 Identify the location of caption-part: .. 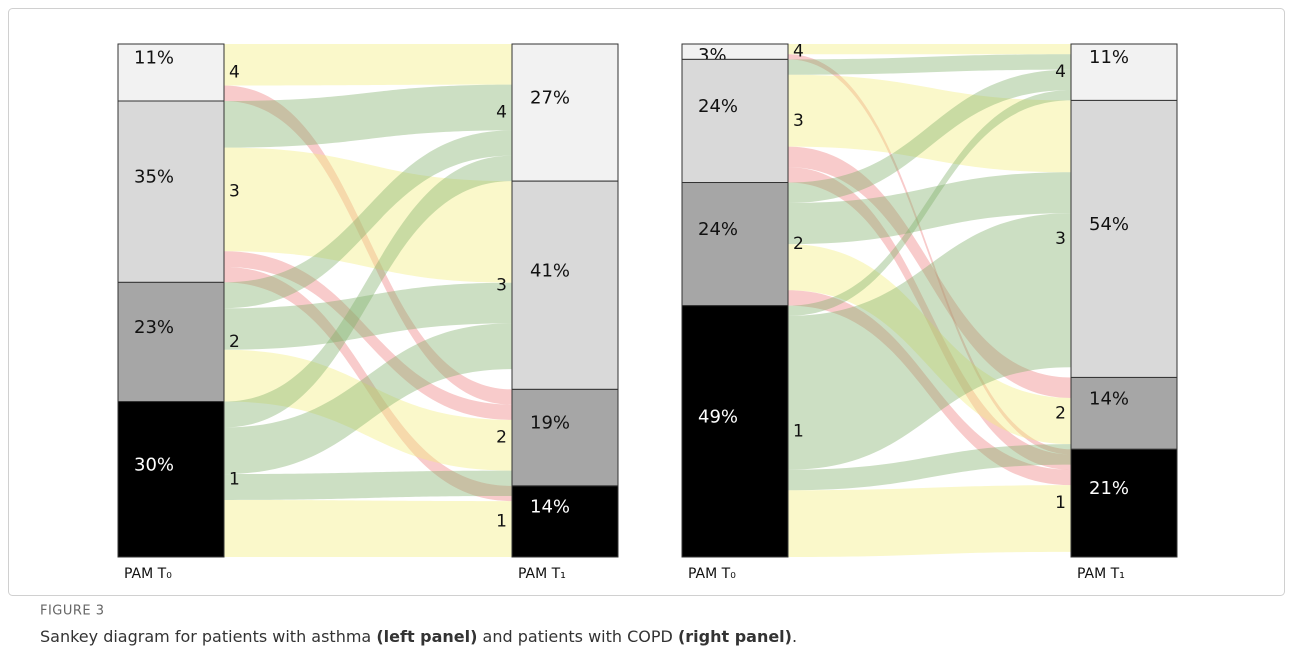
(794, 636).